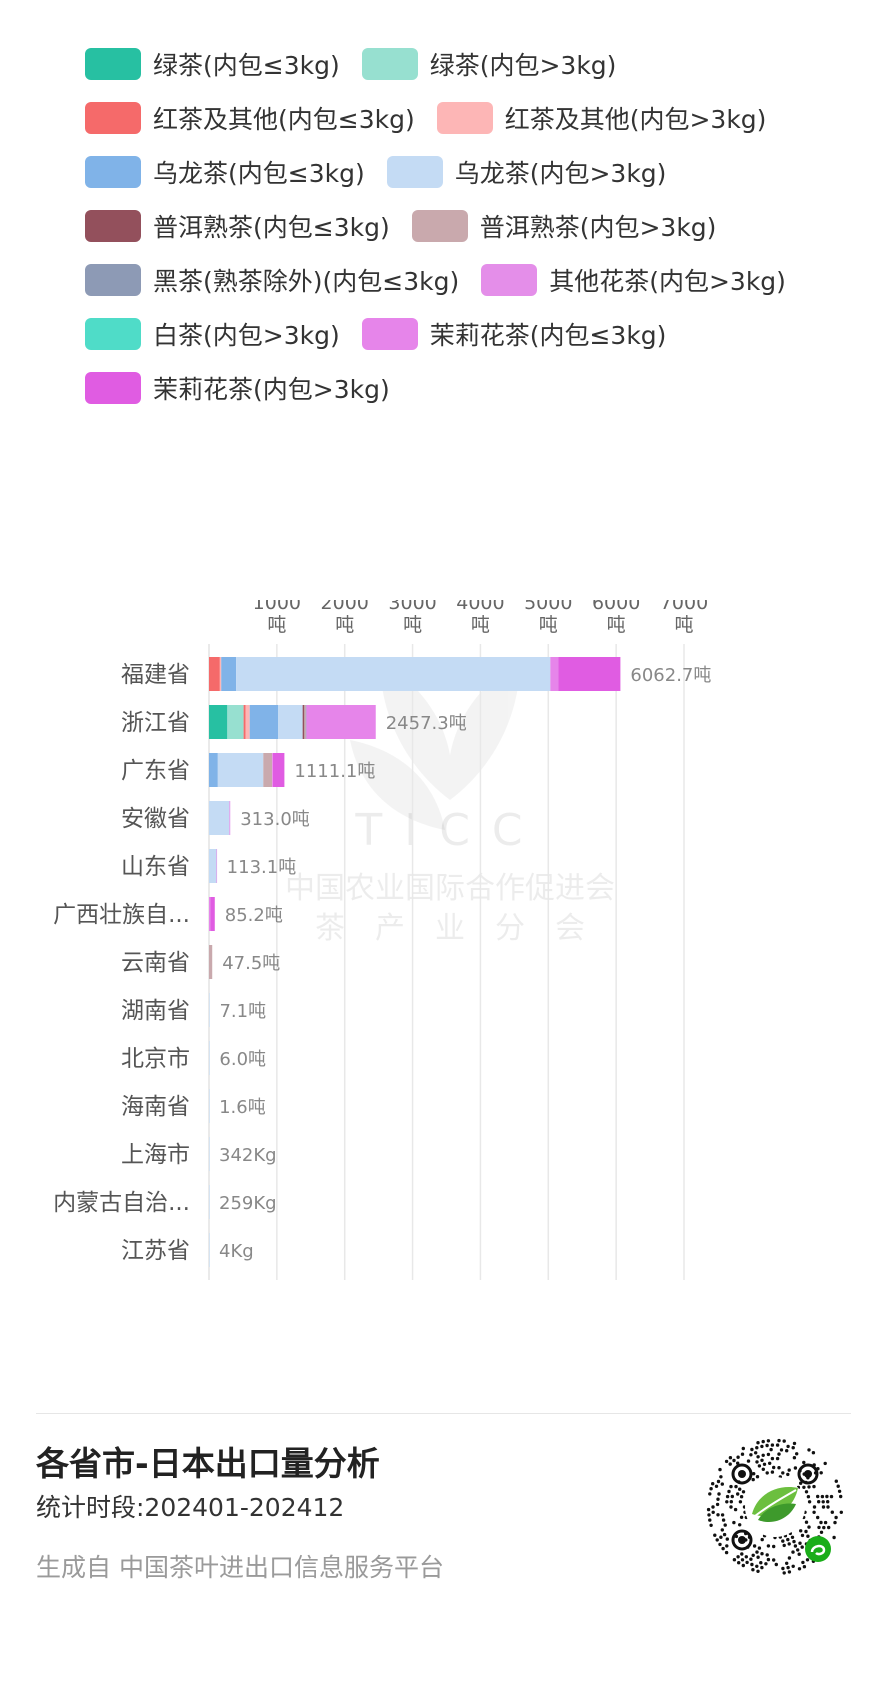 The image size is (887, 1684). Describe the element at coordinates (237, 226) in the screenshot. I see `legend-item: 普洱熟茶(内包≤3kg)` at that location.